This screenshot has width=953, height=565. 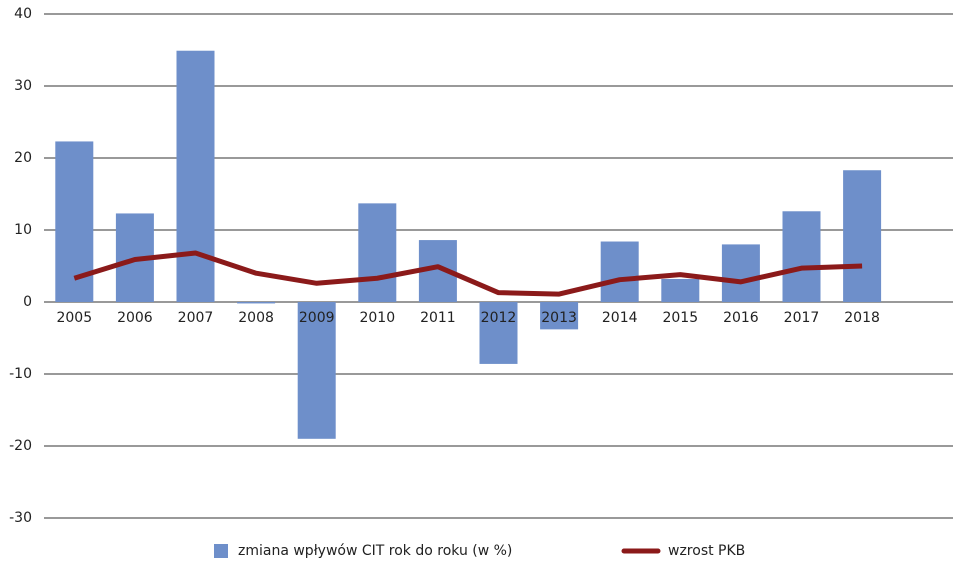 I want to click on legend-label: wzrost PKB, so click(x=706, y=551).